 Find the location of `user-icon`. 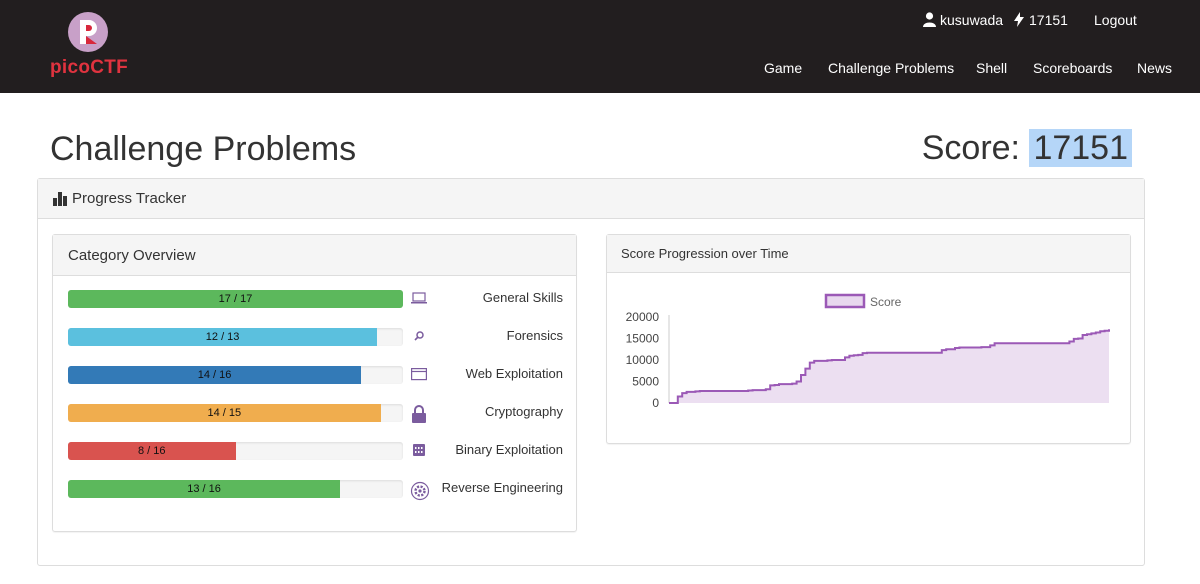

user-icon is located at coordinates (930, 20).